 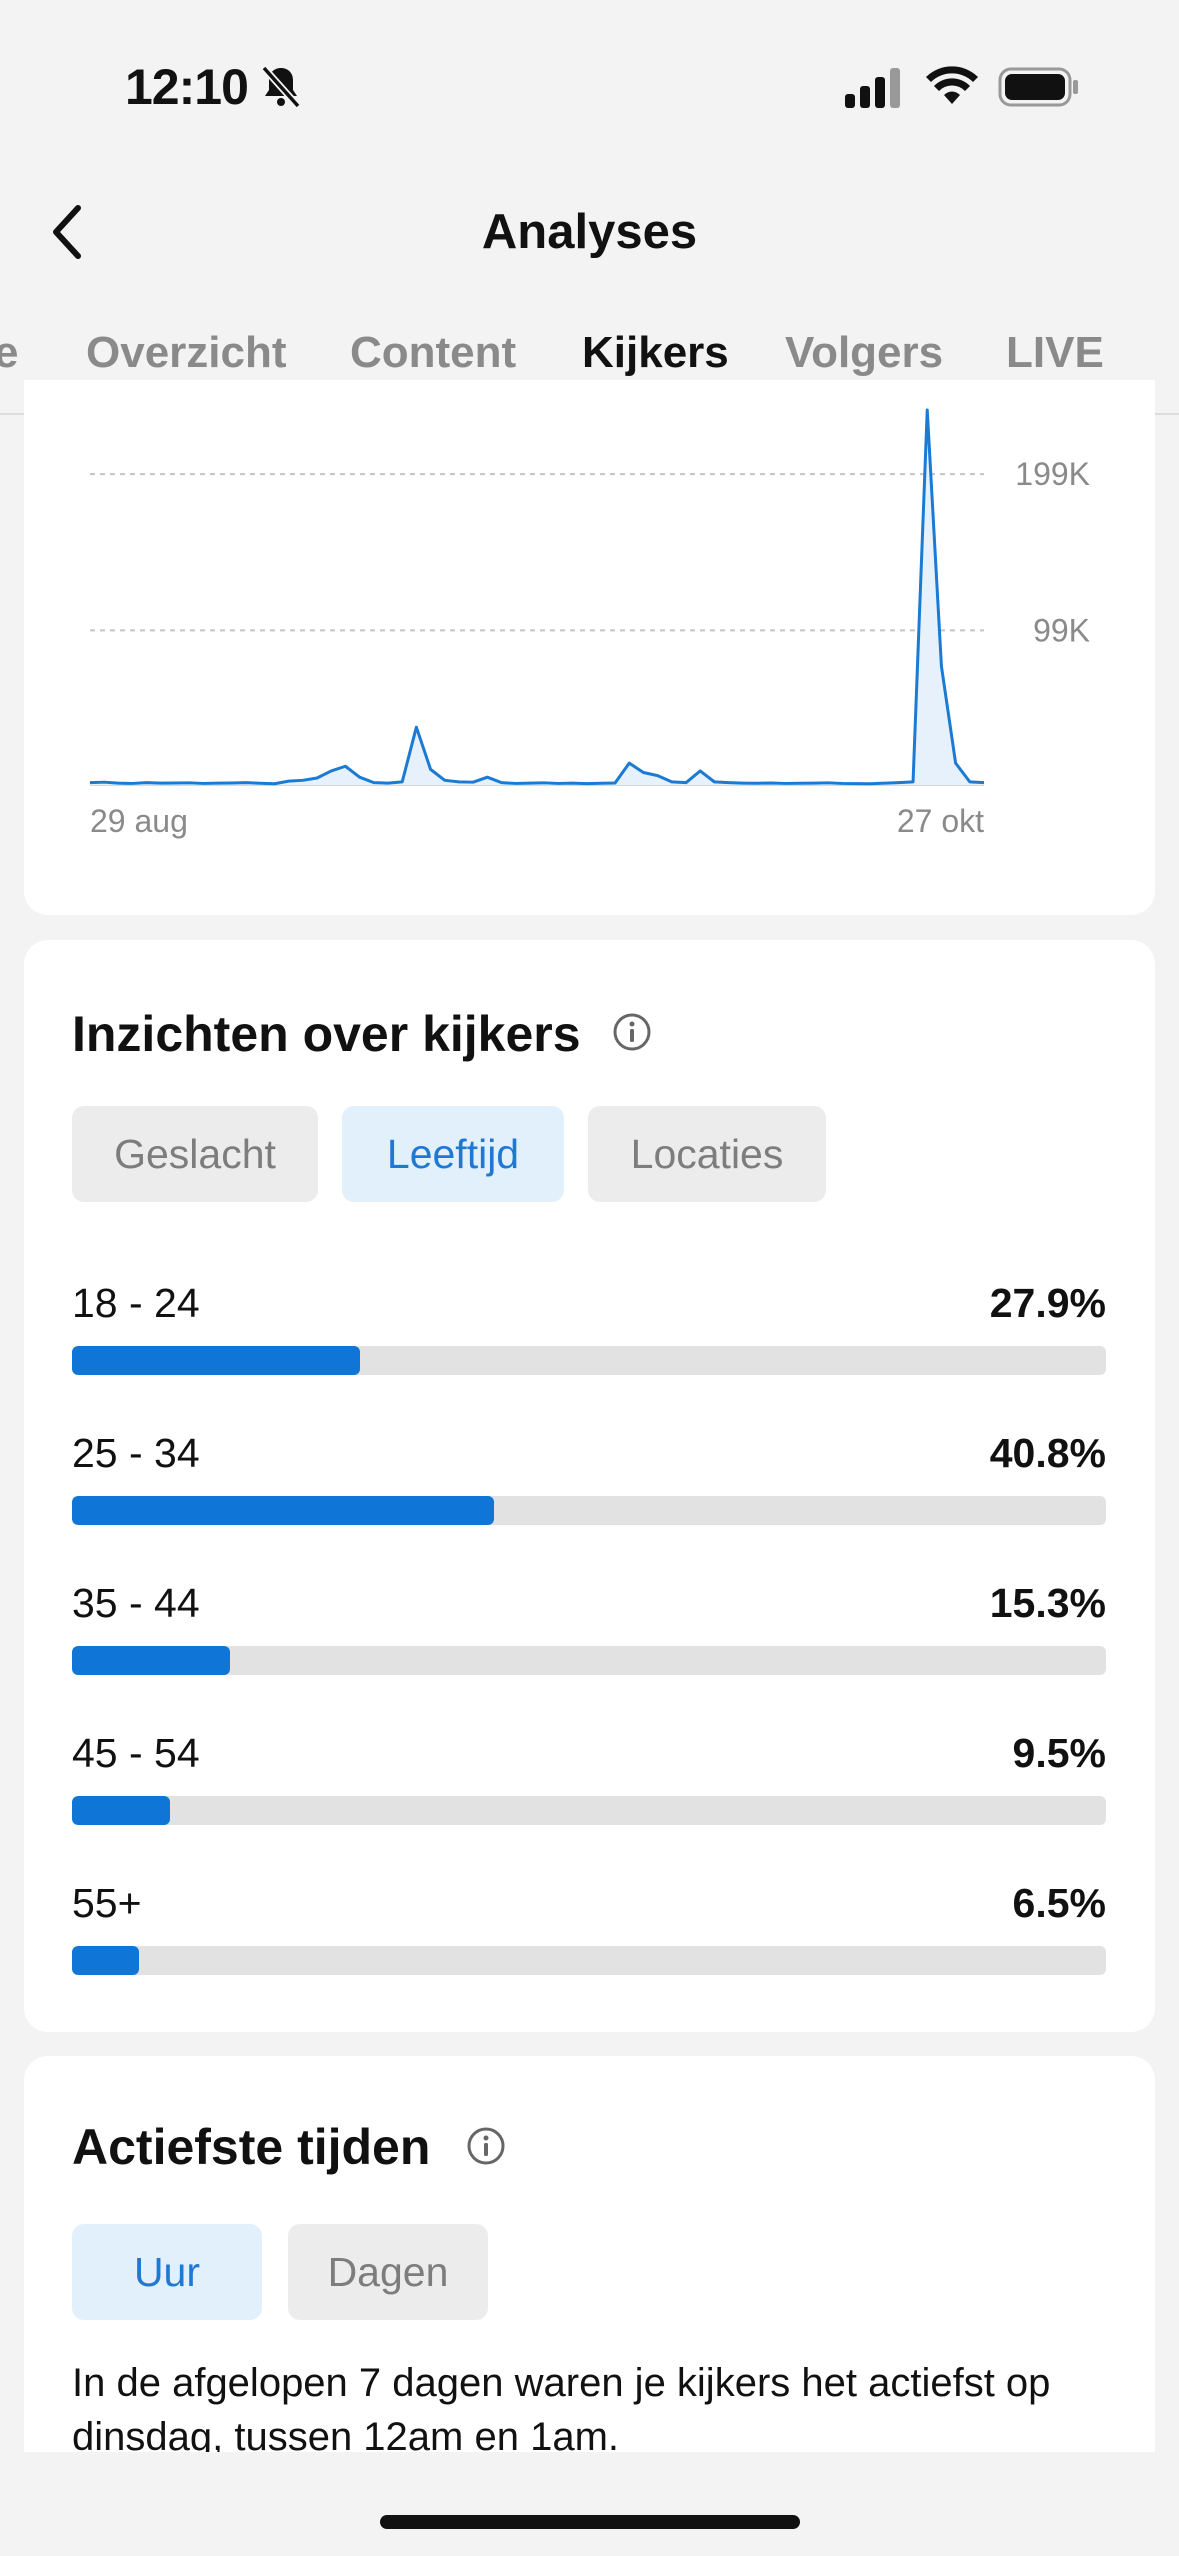 What do you see at coordinates (453, 1154) in the screenshot?
I see `chip-age: Leeftijd` at bounding box center [453, 1154].